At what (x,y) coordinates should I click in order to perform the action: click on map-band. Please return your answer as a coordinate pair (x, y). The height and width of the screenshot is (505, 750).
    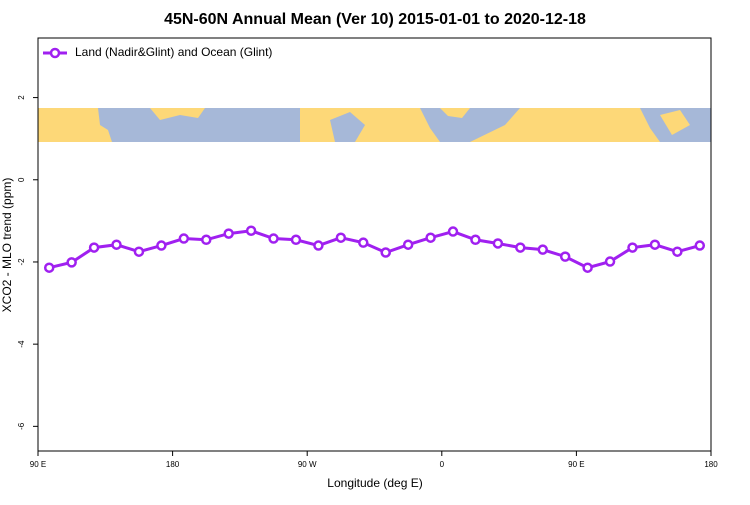
    Looking at the image, I should click on (374, 125).